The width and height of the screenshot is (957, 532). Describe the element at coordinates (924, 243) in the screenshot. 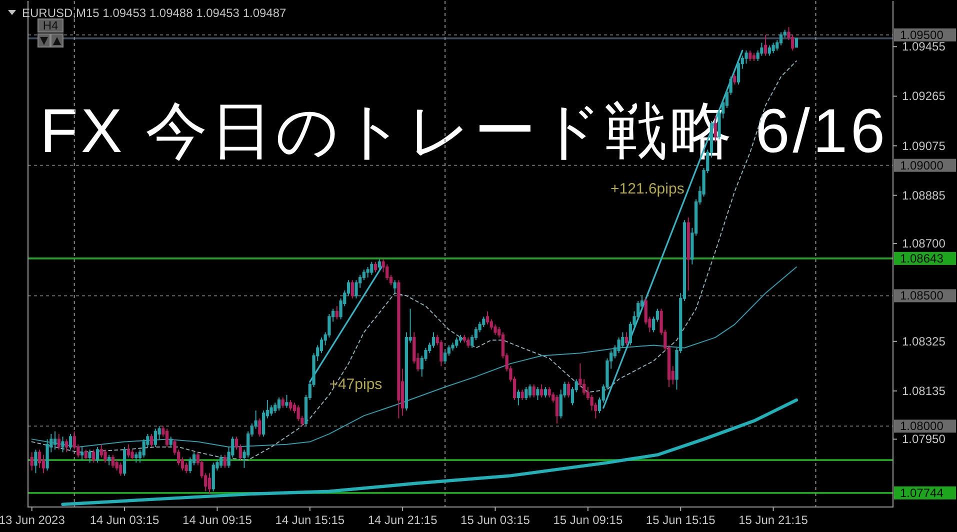

I see `y-tick-label: 1.08700` at that location.